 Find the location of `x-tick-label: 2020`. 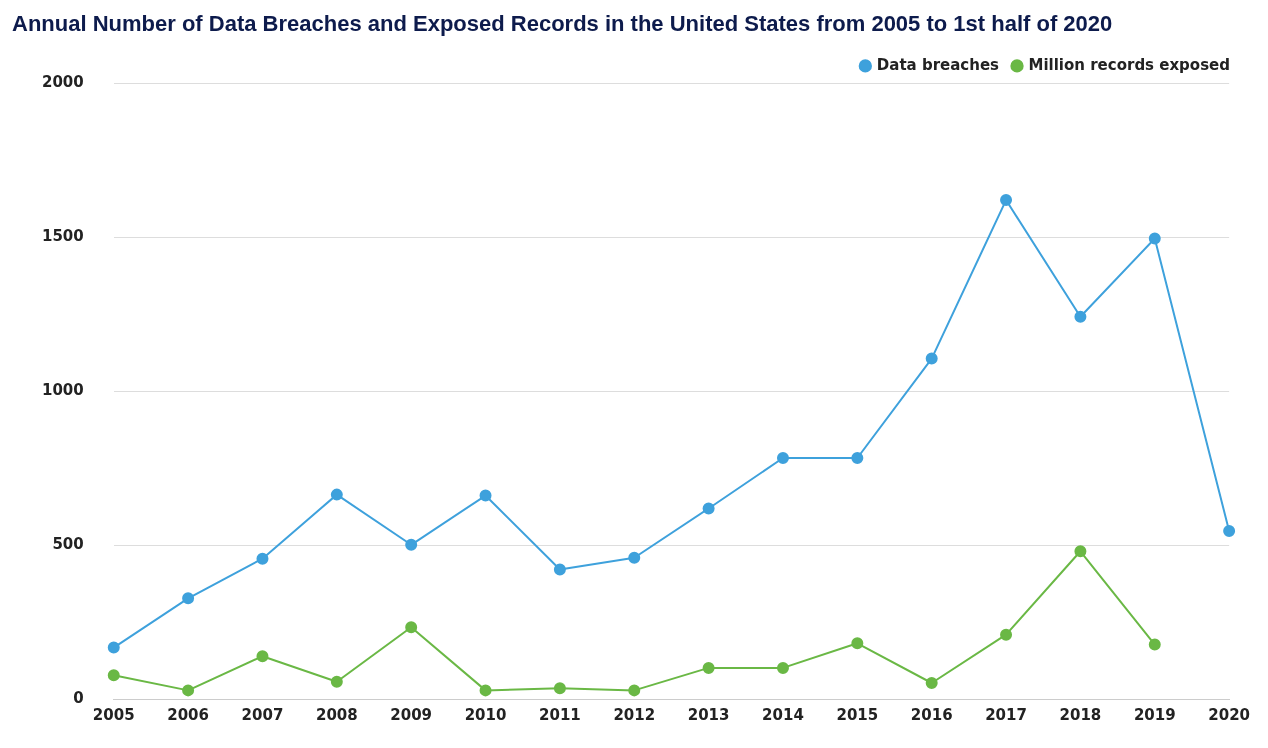

x-tick-label: 2020 is located at coordinates (1229, 714).